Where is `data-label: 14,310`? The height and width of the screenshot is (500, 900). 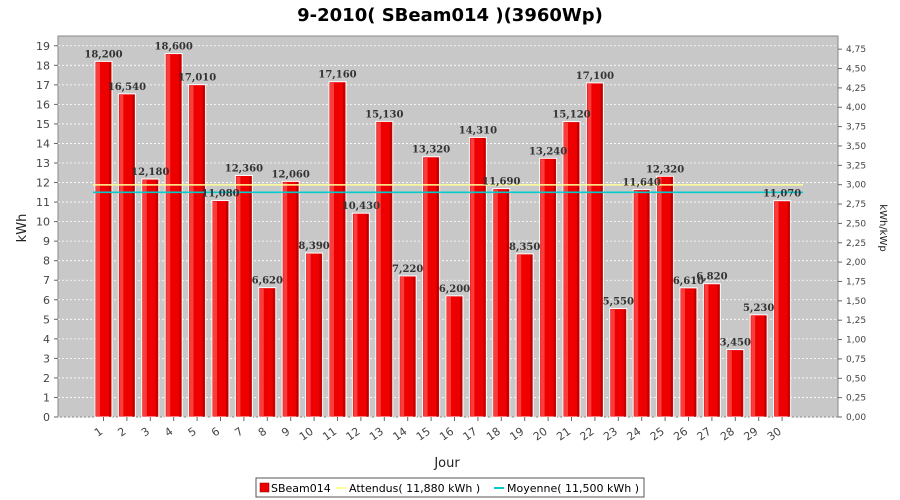
data-label: 14,310 is located at coordinates (478, 130).